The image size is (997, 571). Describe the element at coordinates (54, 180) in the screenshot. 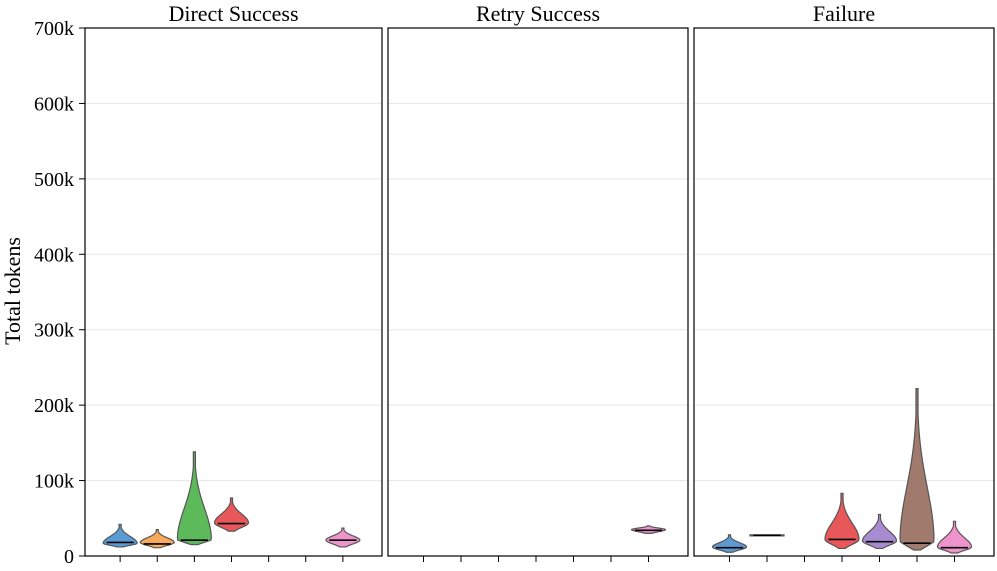

I see `y-tick-label: 500k` at that location.